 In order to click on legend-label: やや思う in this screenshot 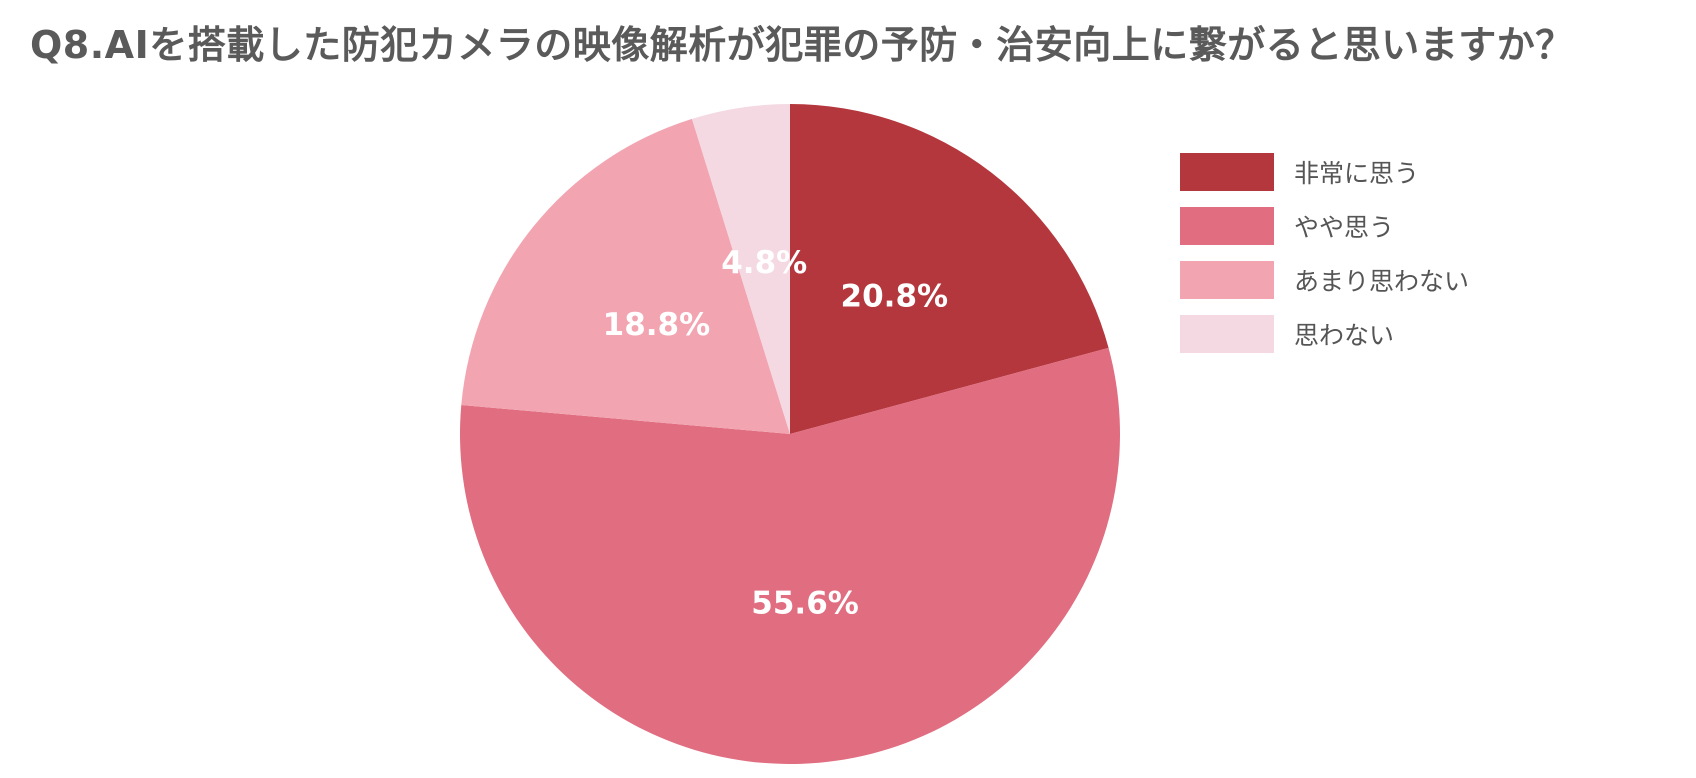, I will do `click(1344, 227)`.